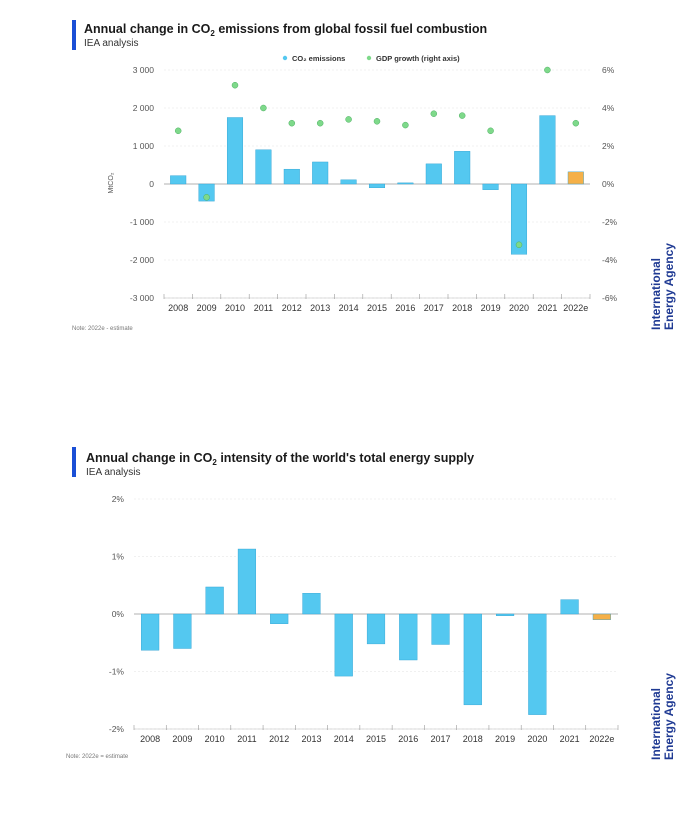 The width and height of the screenshot is (700, 819). I want to click on y-tick-label: -3 000, so click(142, 298).